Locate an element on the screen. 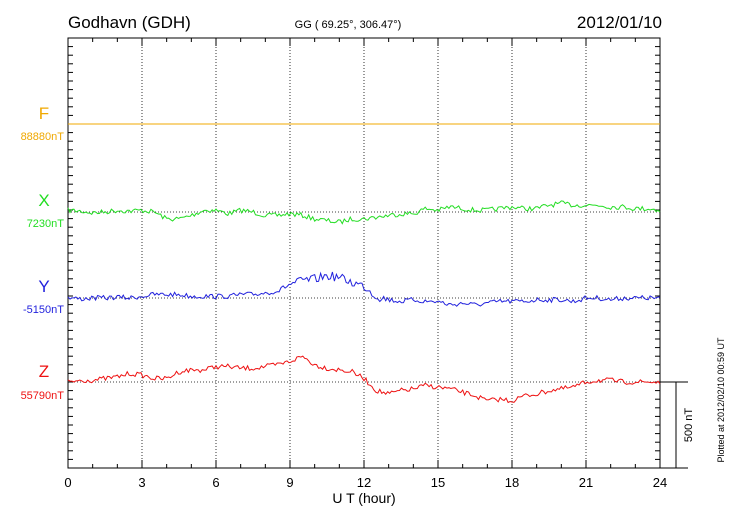  series-baseline-x: 7230nT is located at coordinates (46, 224).